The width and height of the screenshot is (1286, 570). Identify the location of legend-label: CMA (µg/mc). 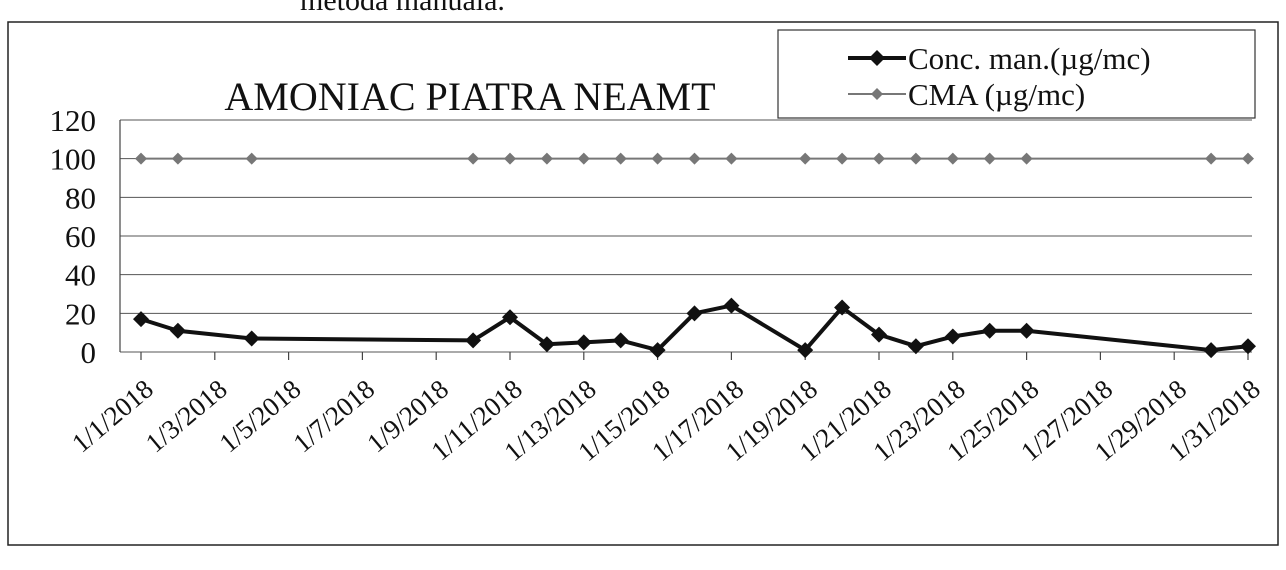
(996, 94).